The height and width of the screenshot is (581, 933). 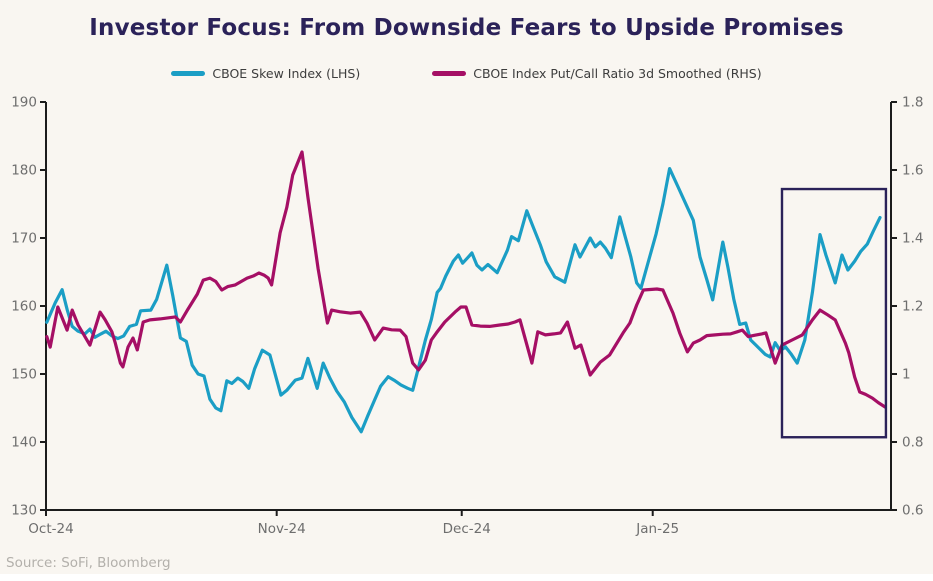 What do you see at coordinates (449, 73) in the screenshot?
I see `putcall-line-swatch-icon` at bounding box center [449, 73].